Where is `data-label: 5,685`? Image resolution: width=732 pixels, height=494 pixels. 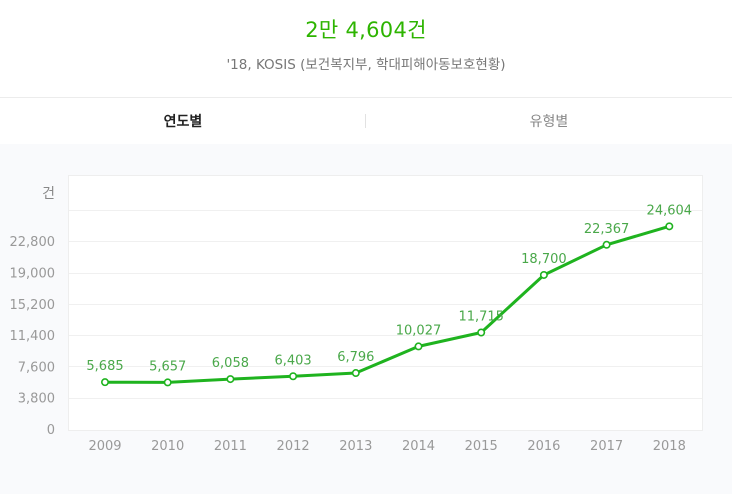
data-label: 5,685 is located at coordinates (104, 366).